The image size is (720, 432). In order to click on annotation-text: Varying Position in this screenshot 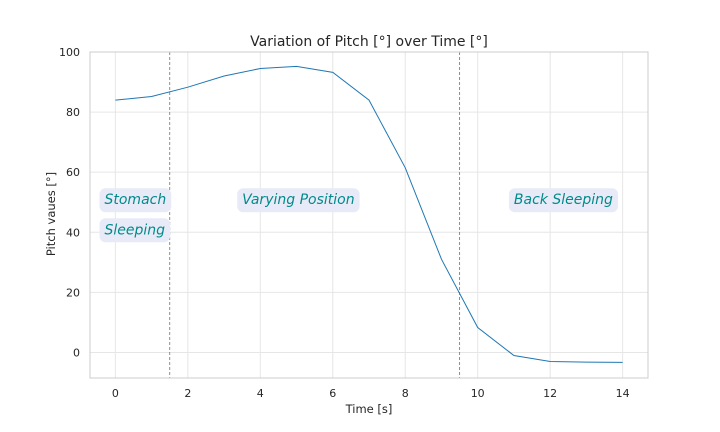, I will do `click(298, 200)`.